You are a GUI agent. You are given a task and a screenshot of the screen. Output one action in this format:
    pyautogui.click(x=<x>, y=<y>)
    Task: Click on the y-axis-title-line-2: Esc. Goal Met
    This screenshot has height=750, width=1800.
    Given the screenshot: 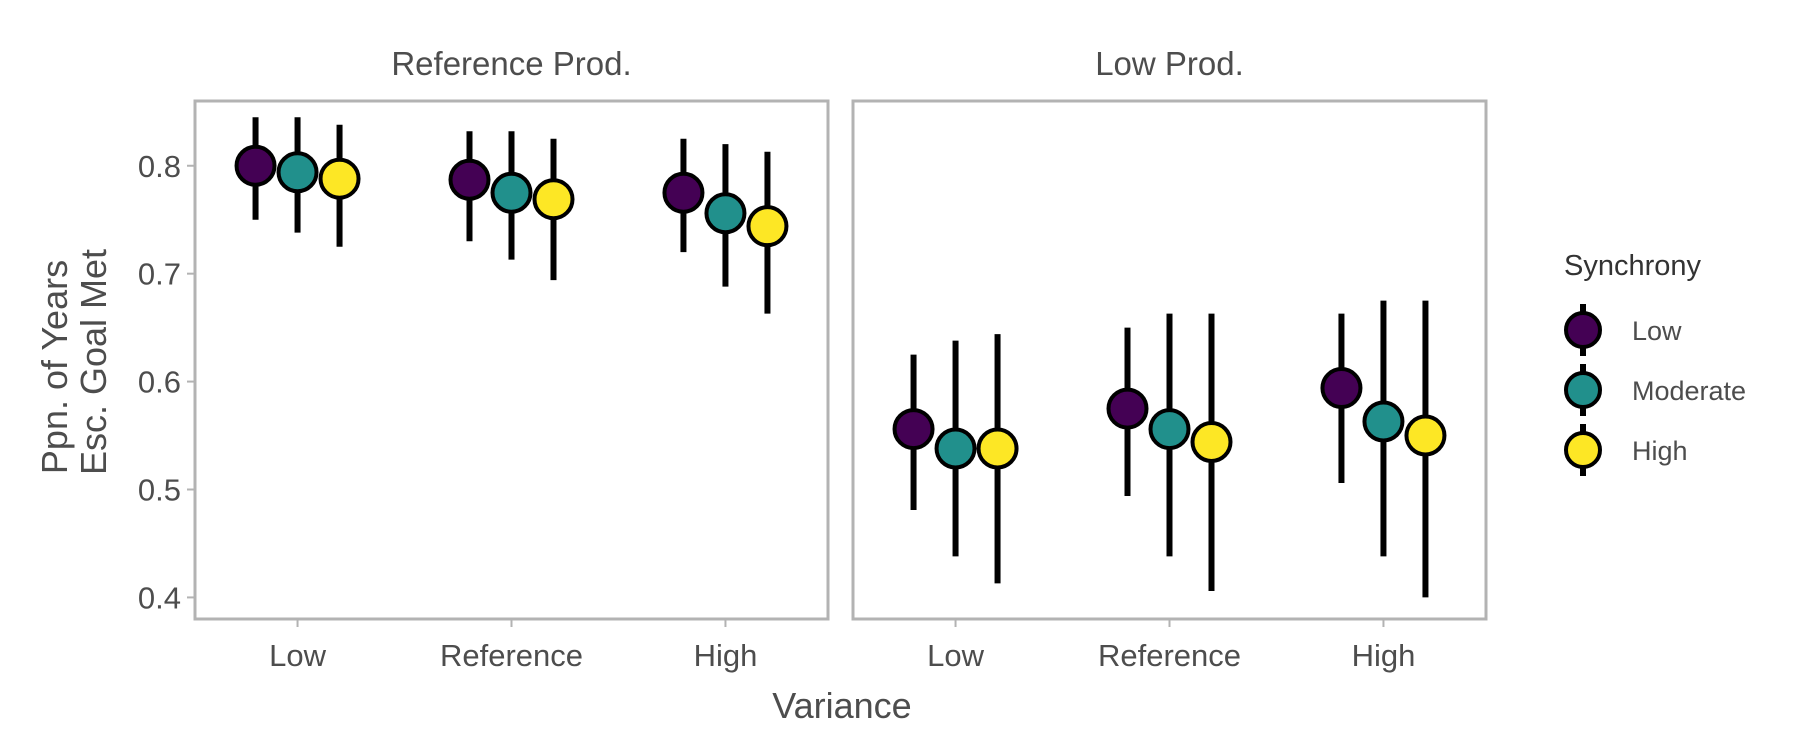 What is the action you would take?
    pyautogui.click(x=93, y=362)
    